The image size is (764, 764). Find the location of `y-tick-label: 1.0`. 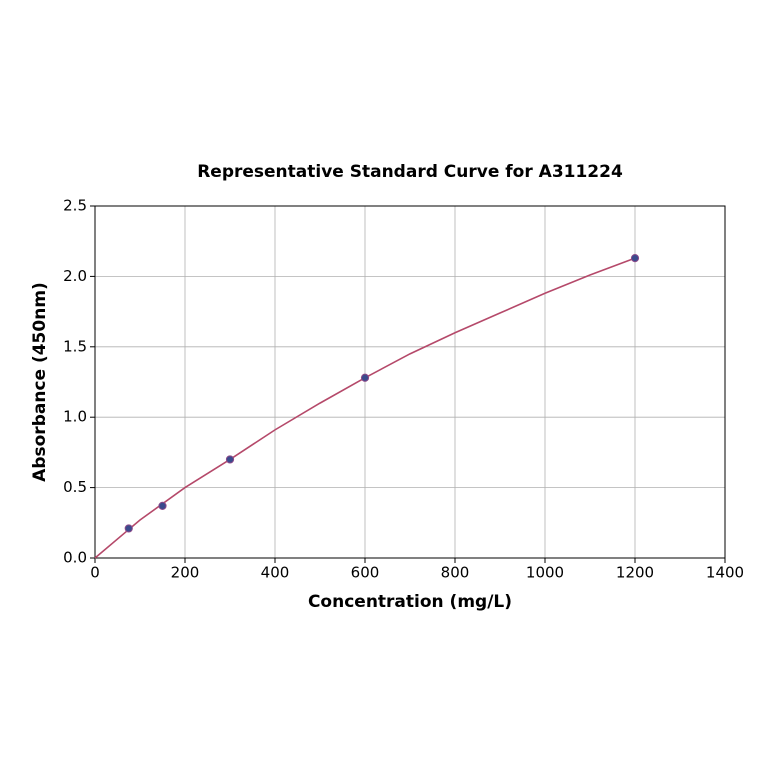

y-tick-label: 1.0 is located at coordinates (75, 417).